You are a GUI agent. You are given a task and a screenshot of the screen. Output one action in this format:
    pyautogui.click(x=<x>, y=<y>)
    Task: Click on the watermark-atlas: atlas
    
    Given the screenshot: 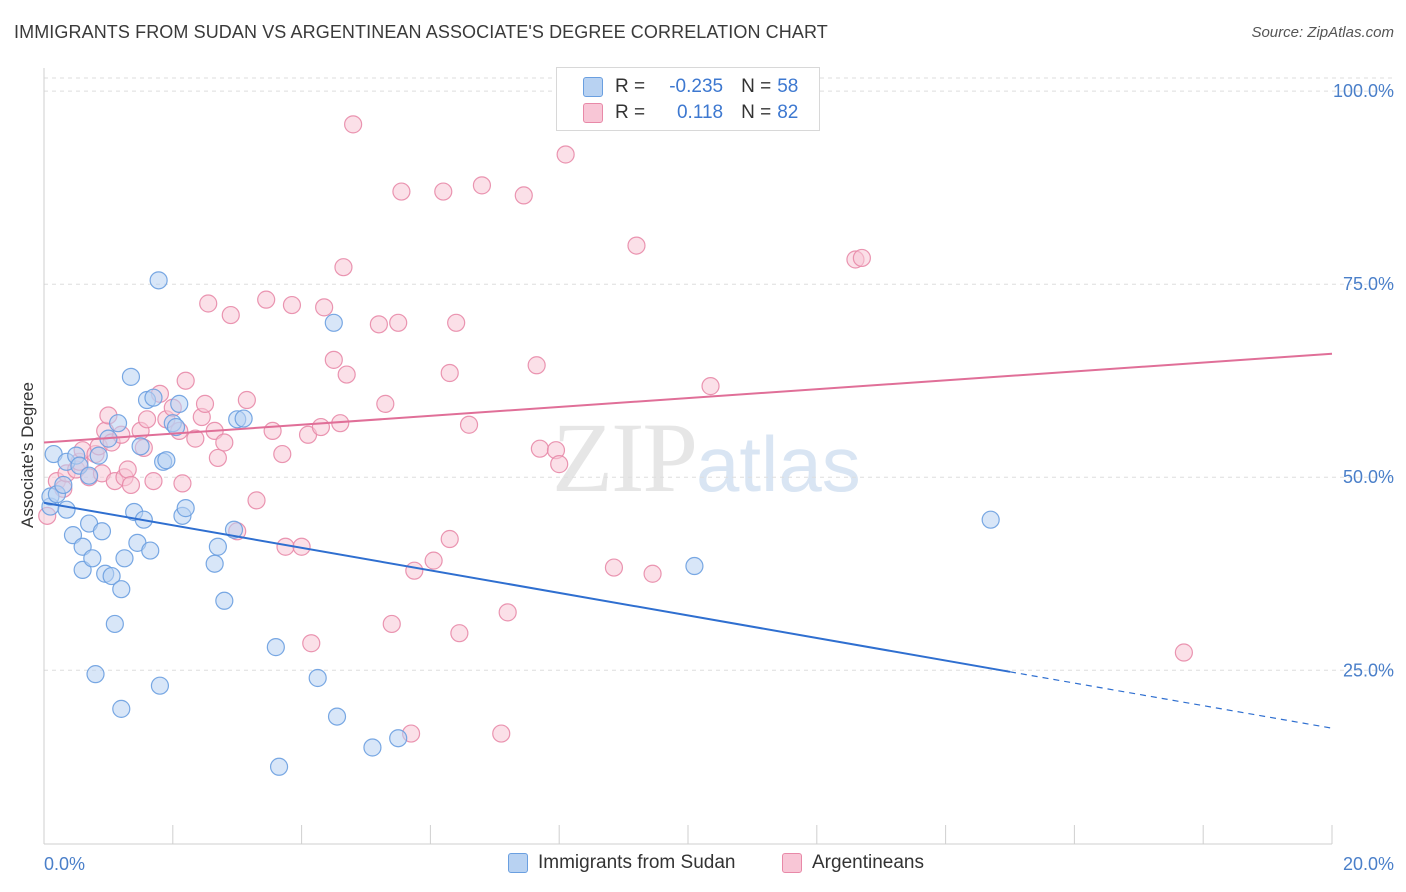 What is the action you would take?
    pyautogui.click(x=778, y=464)
    